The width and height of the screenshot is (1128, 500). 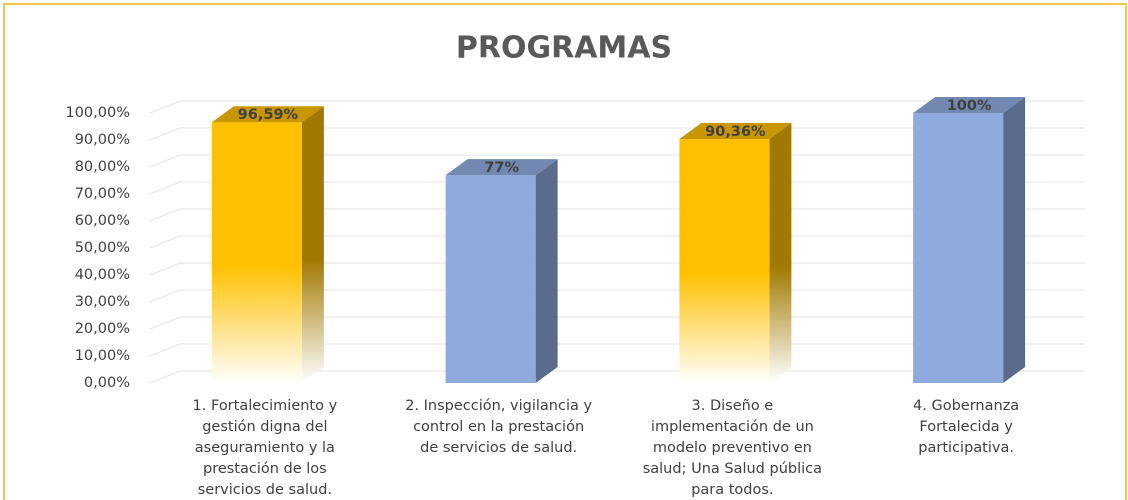 I want to click on y-tick-label: 80,00%, so click(x=102, y=167).